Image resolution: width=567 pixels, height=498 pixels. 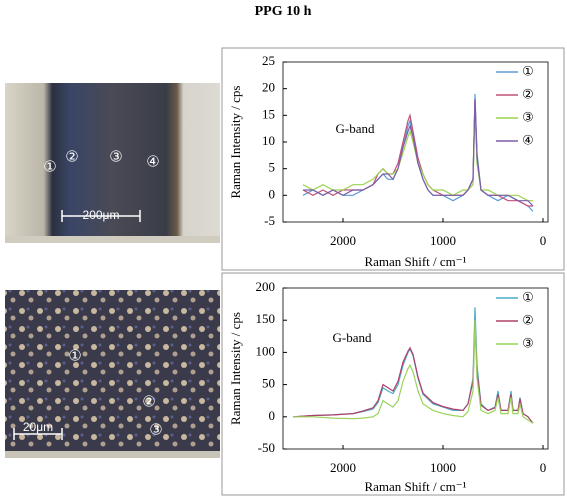 What do you see at coordinates (269, 220) in the screenshot?
I see `y-tick-label: -5` at bounding box center [269, 220].